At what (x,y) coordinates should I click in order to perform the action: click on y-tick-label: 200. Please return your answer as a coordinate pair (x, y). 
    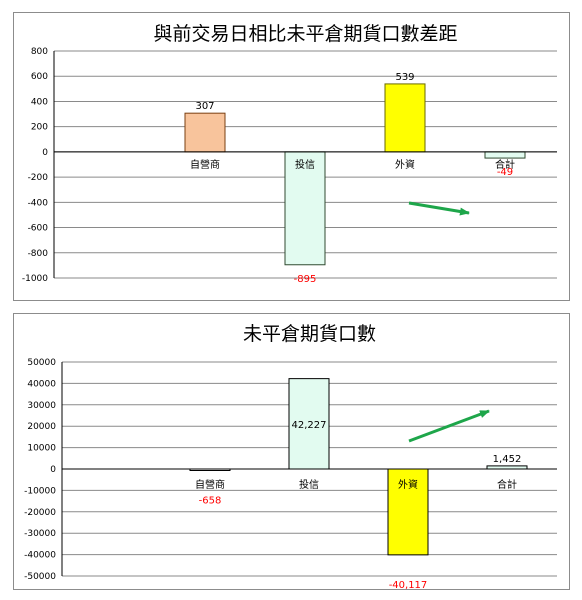
    Looking at the image, I should click on (39, 128).